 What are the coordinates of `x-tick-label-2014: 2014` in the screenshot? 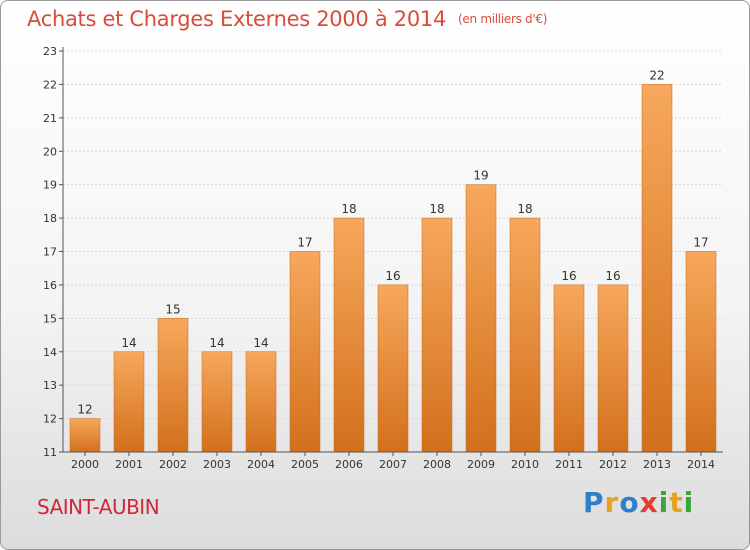 It's located at (701, 464).